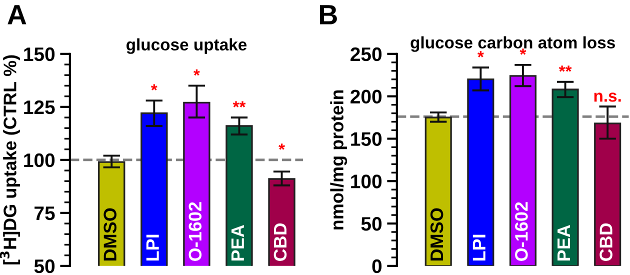 The height and width of the screenshot is (275, 630). What do you see at coordinates (10, 159) in the screenshot?
I see `y-axis-title: [$^{3}$H]DG uptake (CTRL %)` at bounding box center [10, 159].